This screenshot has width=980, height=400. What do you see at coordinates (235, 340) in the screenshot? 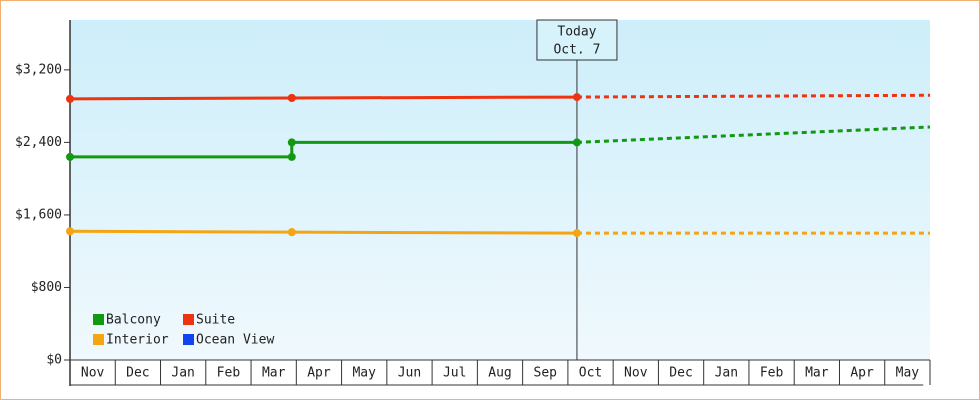
I see `legend-label: Ocean View` at bounding box center [235, 340].